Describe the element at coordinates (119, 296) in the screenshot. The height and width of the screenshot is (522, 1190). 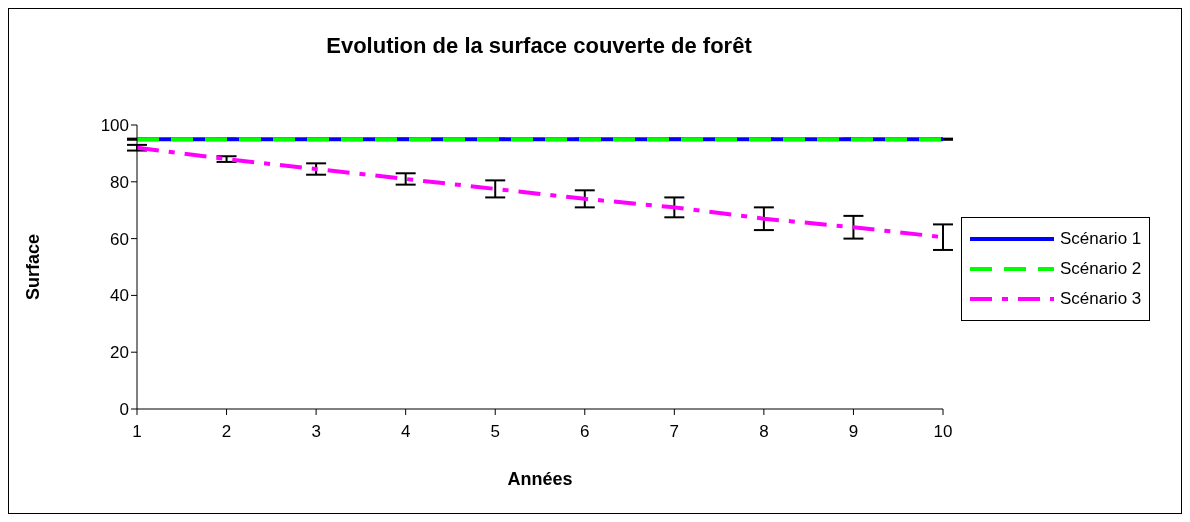
I see `y-tick-label: 40` at that location.